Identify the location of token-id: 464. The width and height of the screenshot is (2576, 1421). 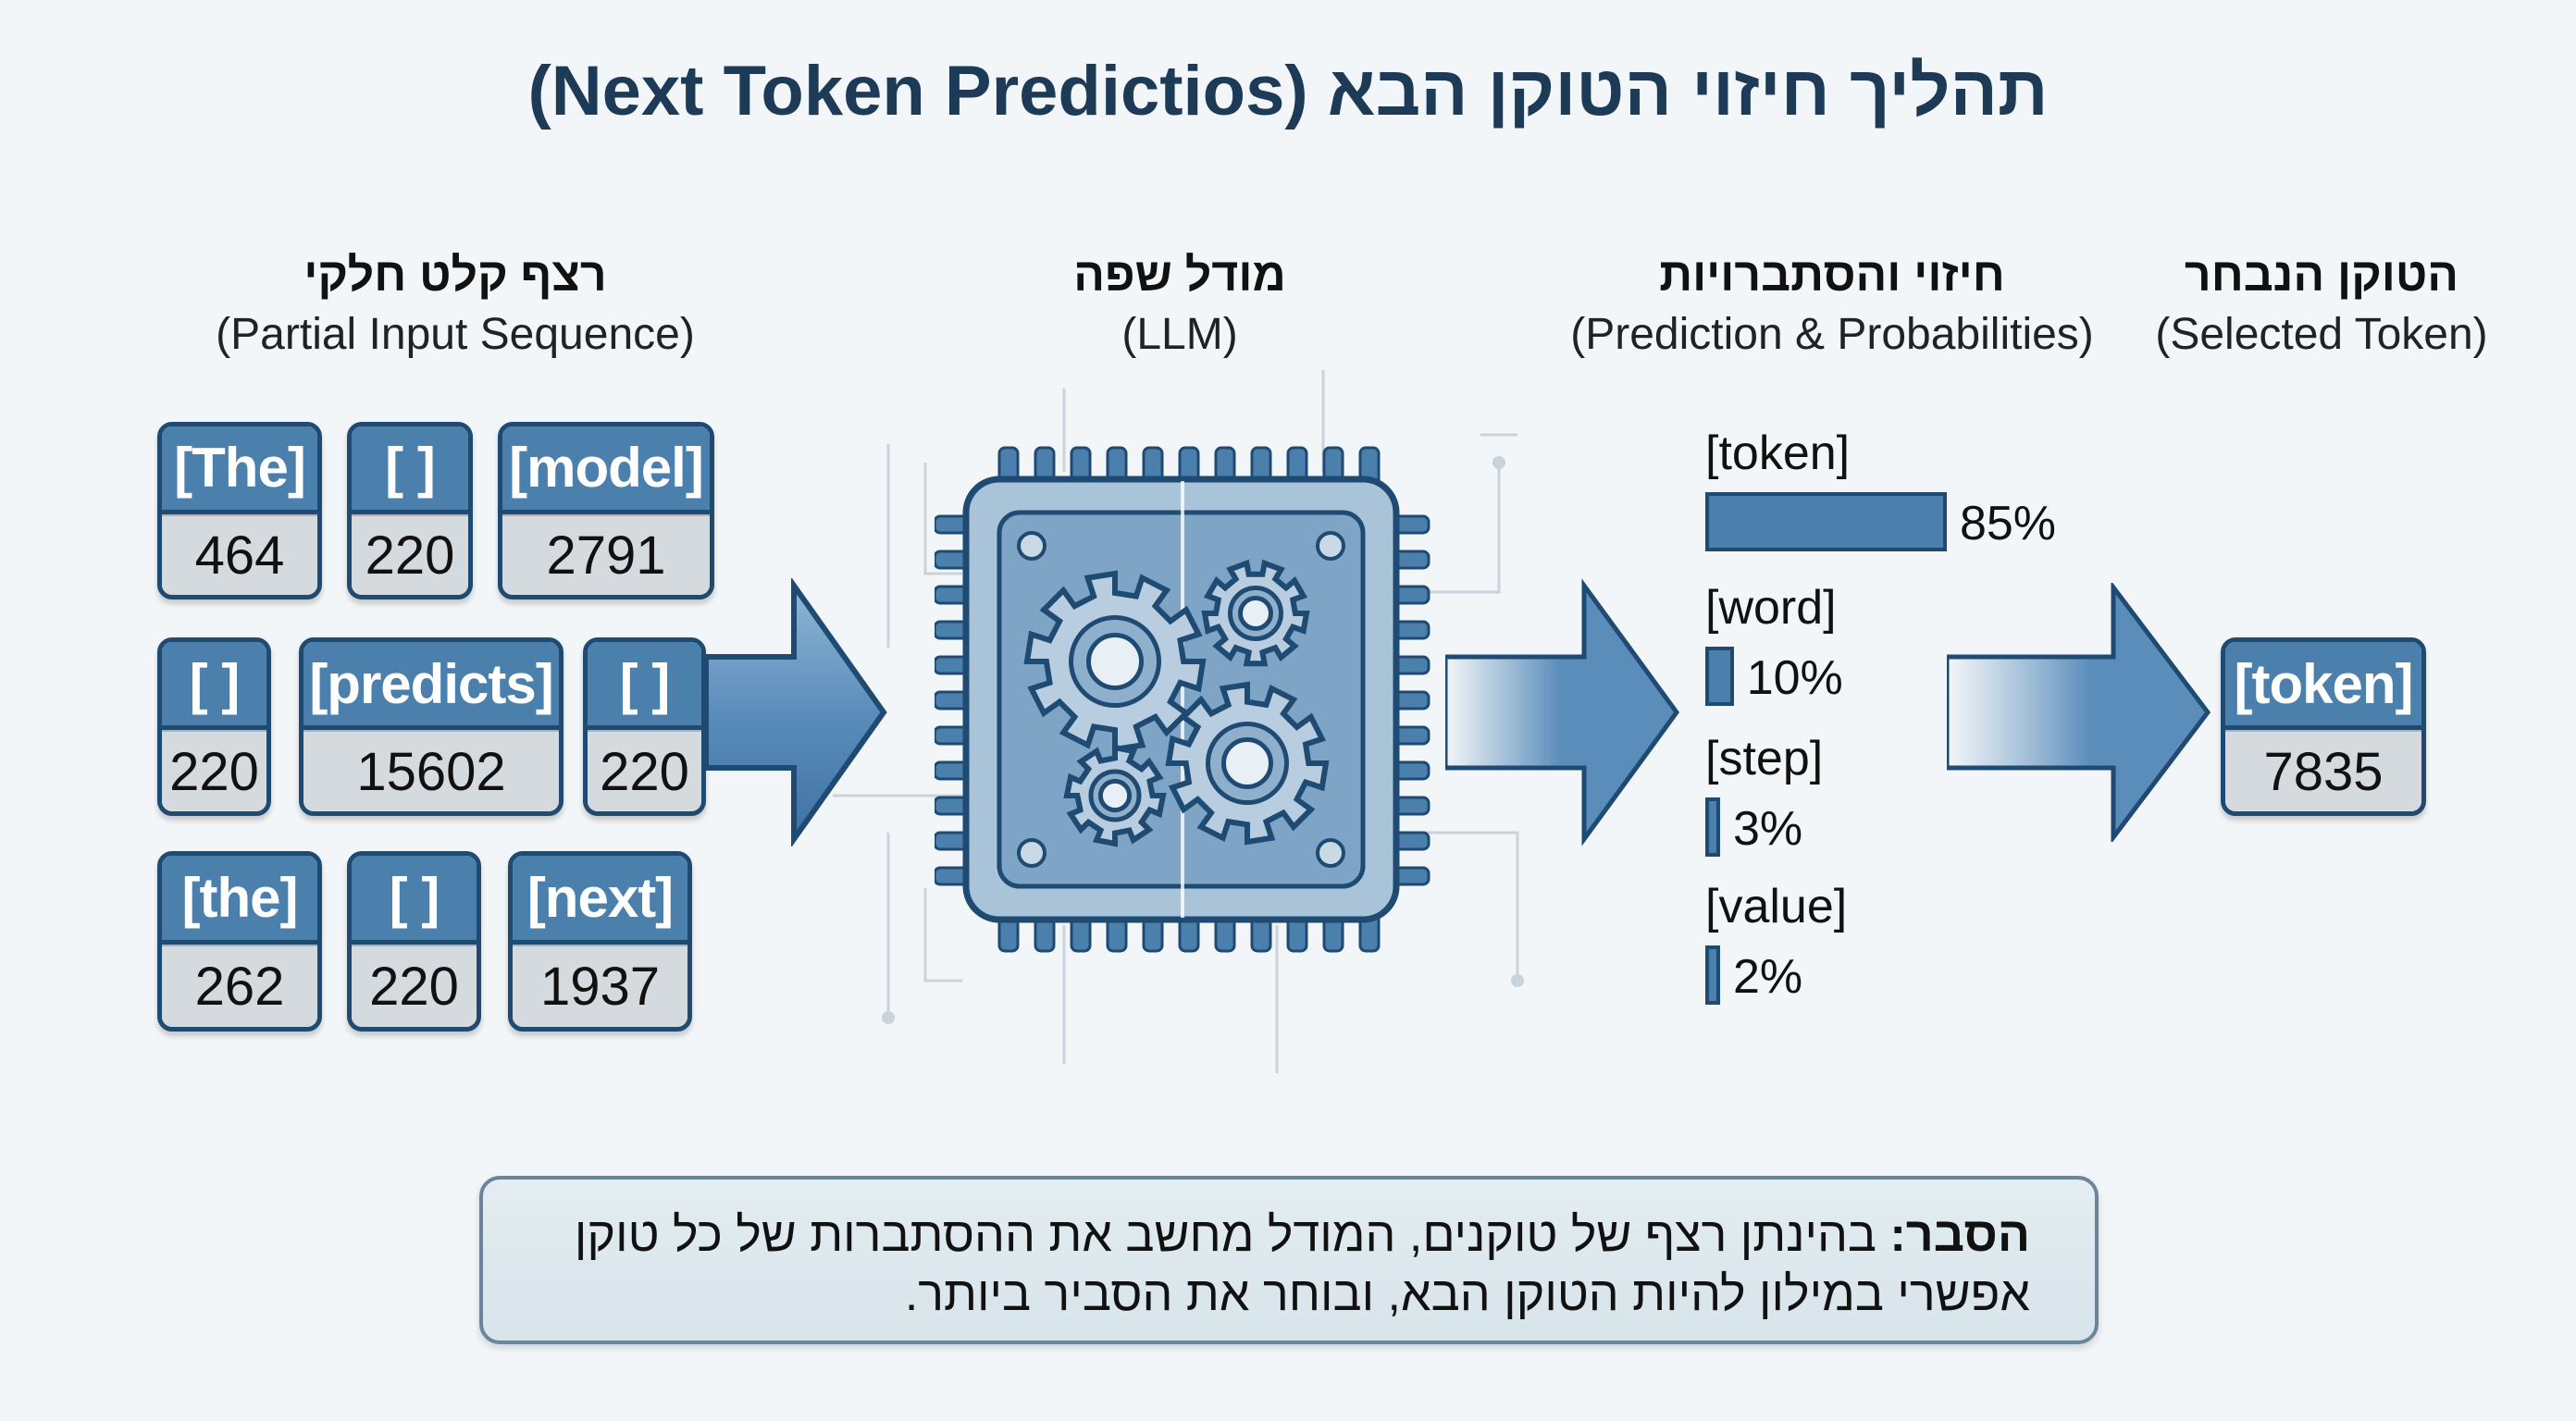
(239, 554).